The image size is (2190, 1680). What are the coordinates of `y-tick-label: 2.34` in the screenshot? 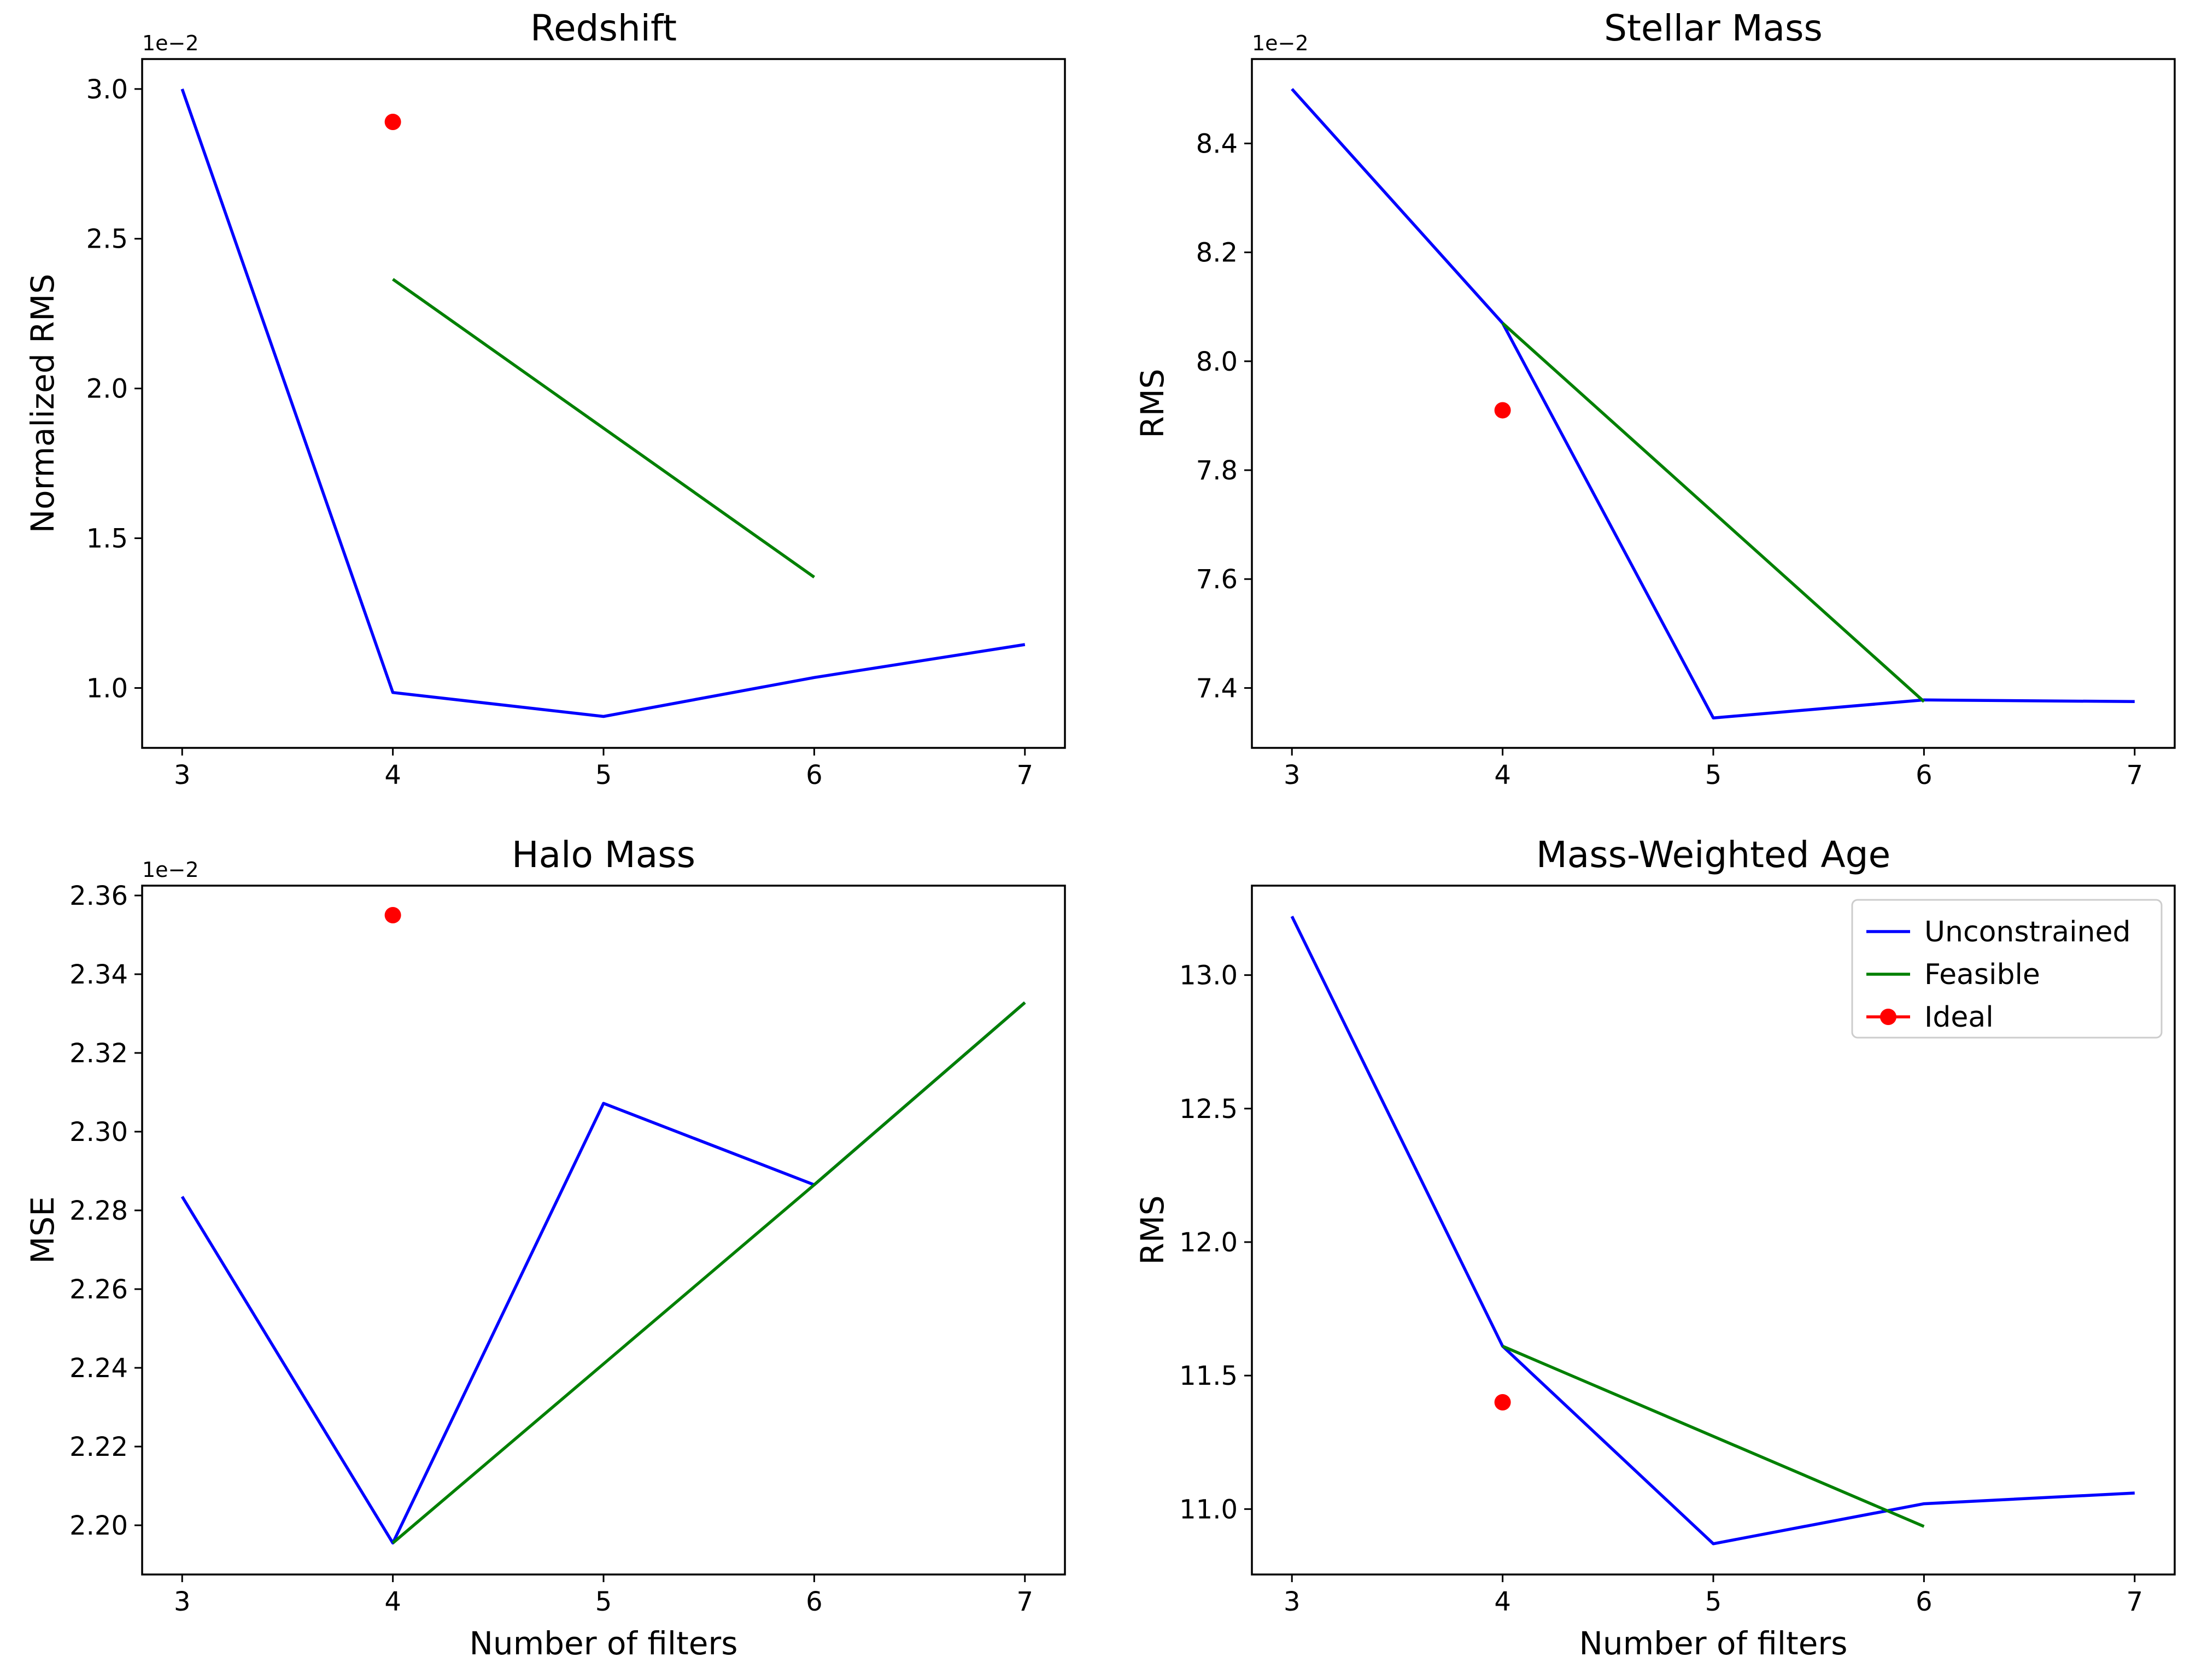 It's located at (98, 974).